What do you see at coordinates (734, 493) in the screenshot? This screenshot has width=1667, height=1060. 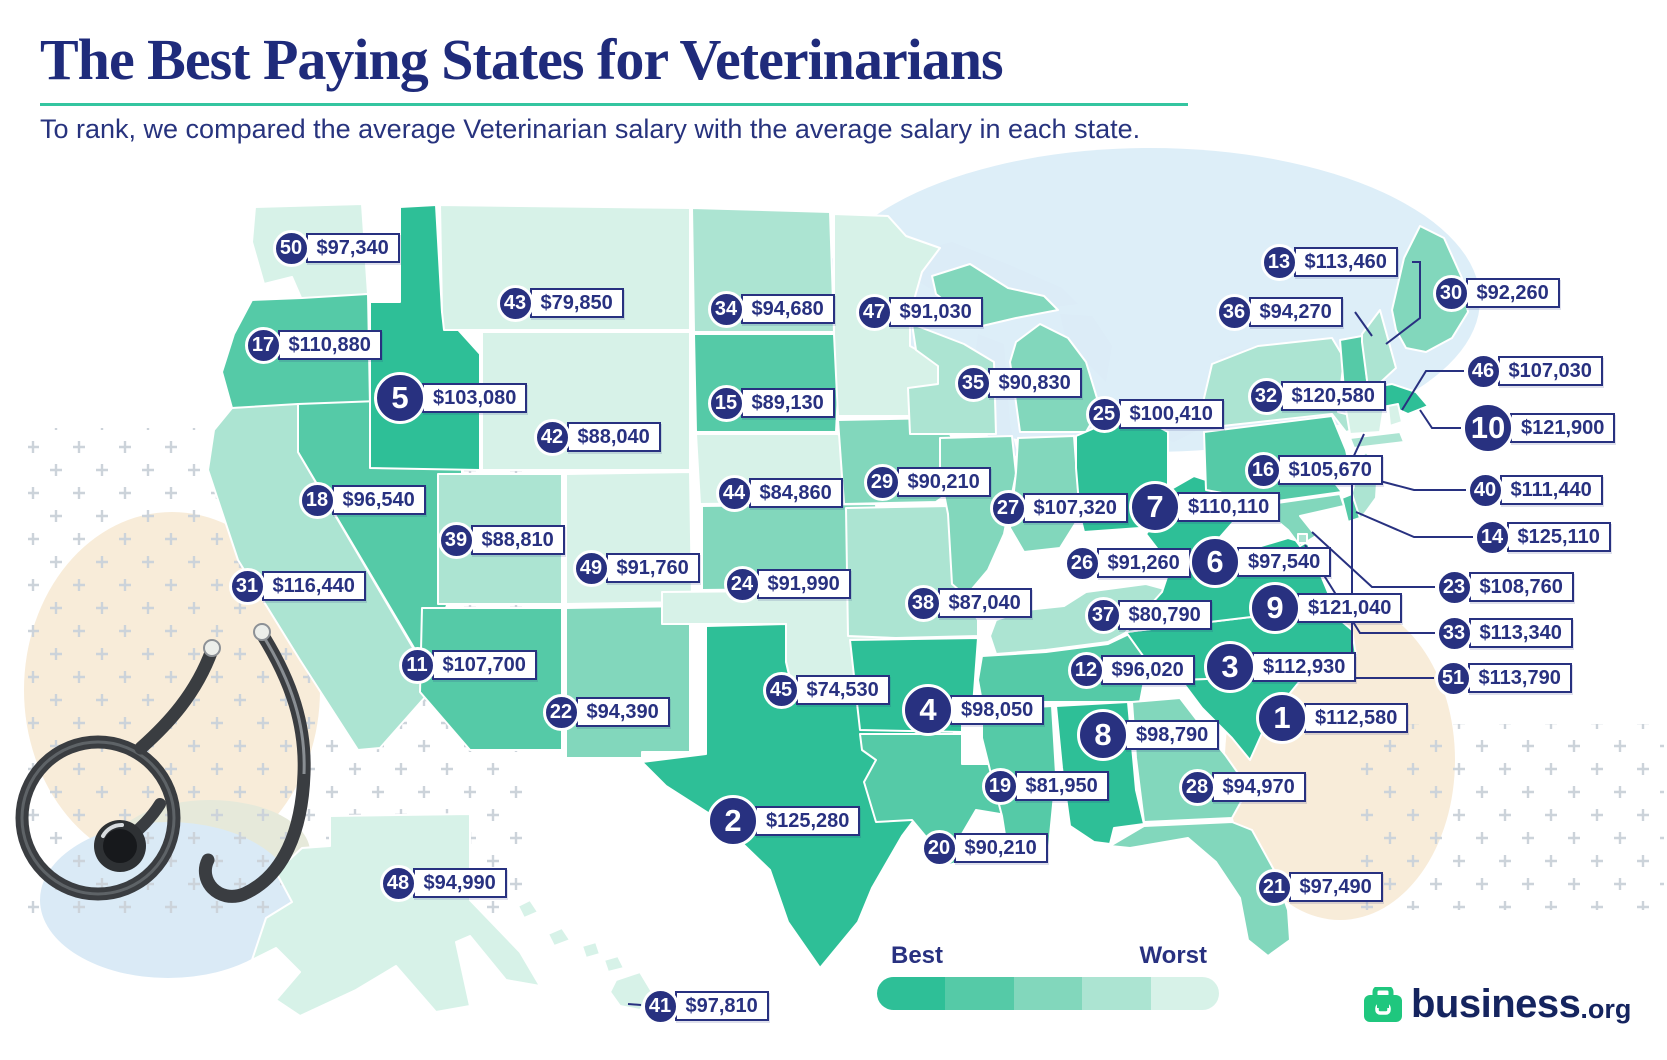 I see `rank-badge-ne: 44` at bounding box center [734, 493].